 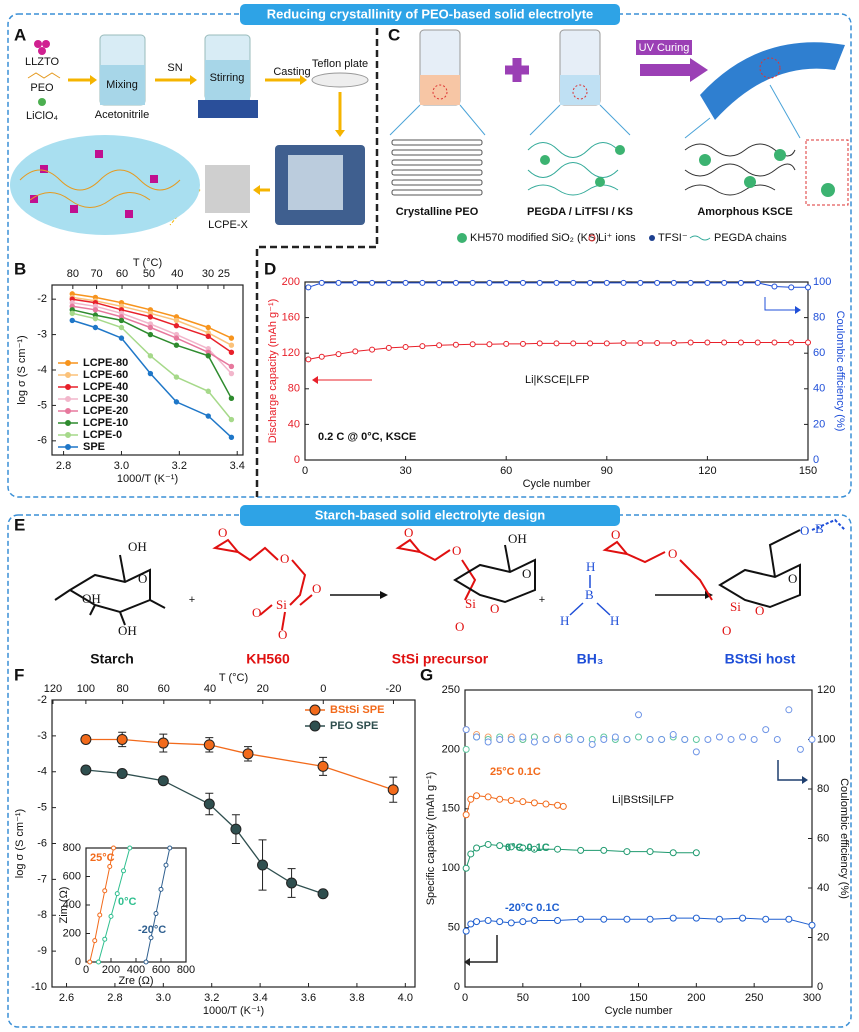 What do you see at coordinates (263, 689) in the screenshot?
I see `x2-tick-label: 20` at bounding box center [263, 689].